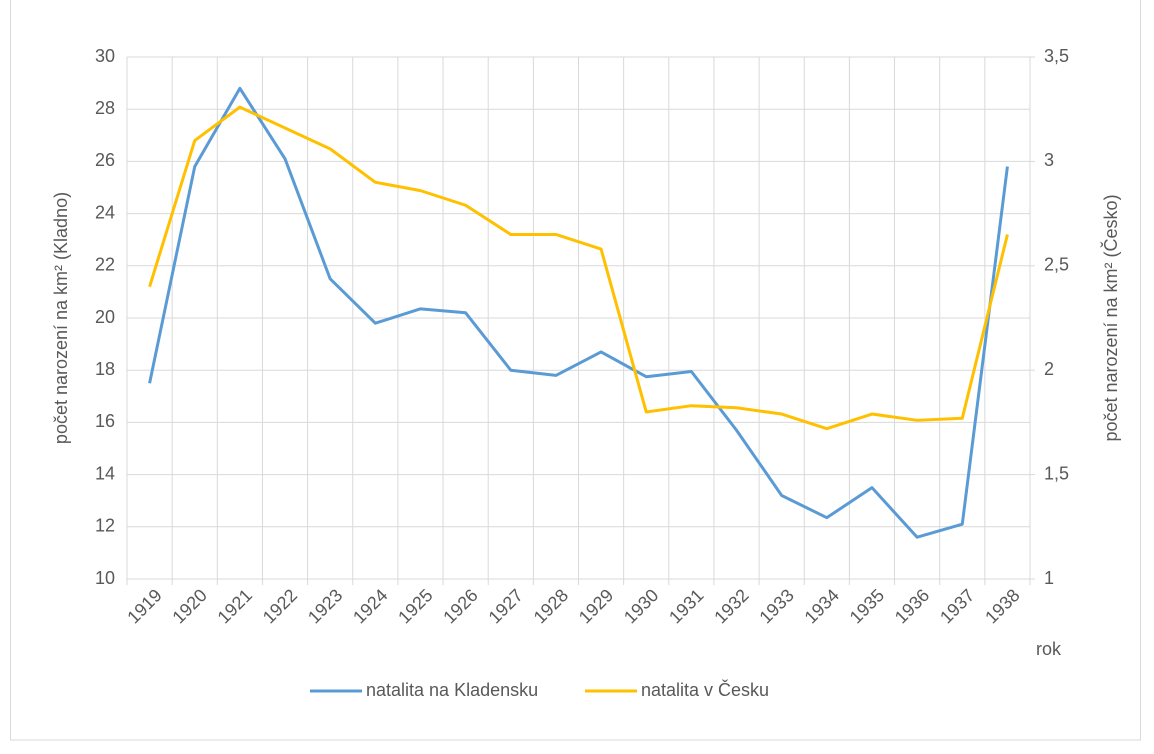  What do you see at coordinates (596, 606) in the screenshot?
I see `x-tick-label: 1929` at bounding box center [596, 606].